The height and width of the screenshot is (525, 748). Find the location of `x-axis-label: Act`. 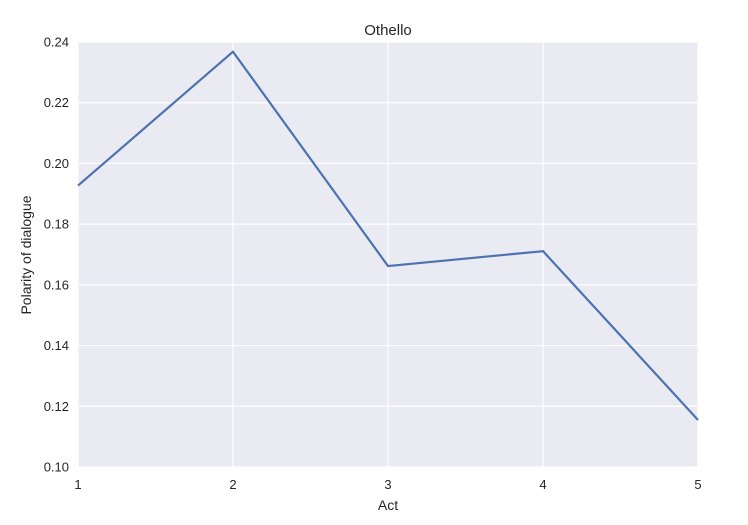

x-axis-label: Act is located at coordinates (388, 505).